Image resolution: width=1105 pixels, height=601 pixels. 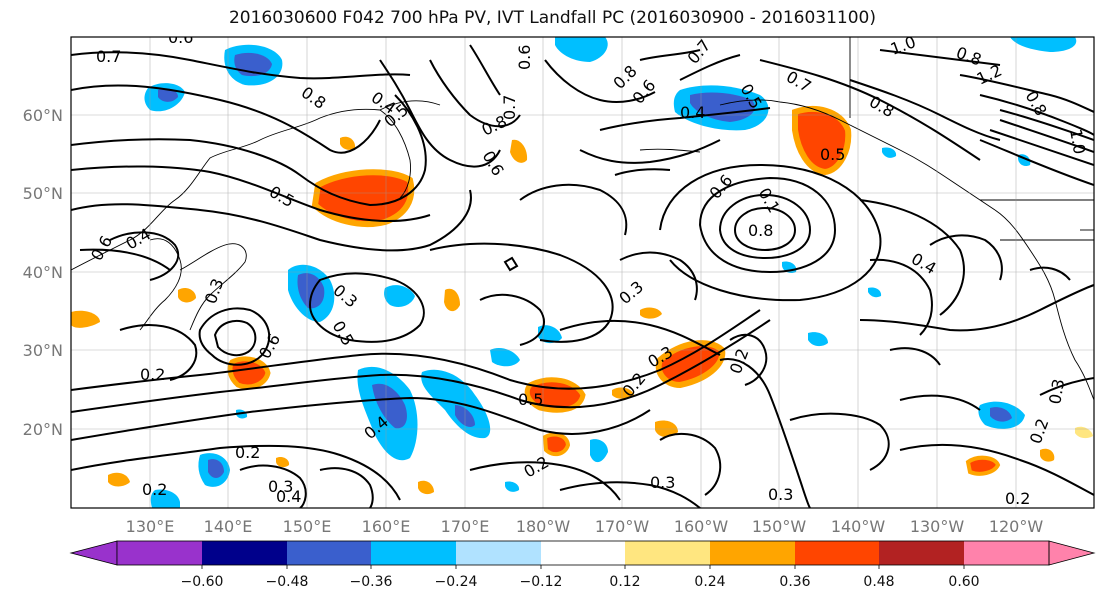 What do you see at coordinates (202, 582) in the screenshot?
I see `colorbar-tick-label: −0.60` at bounding box center [202, 582].